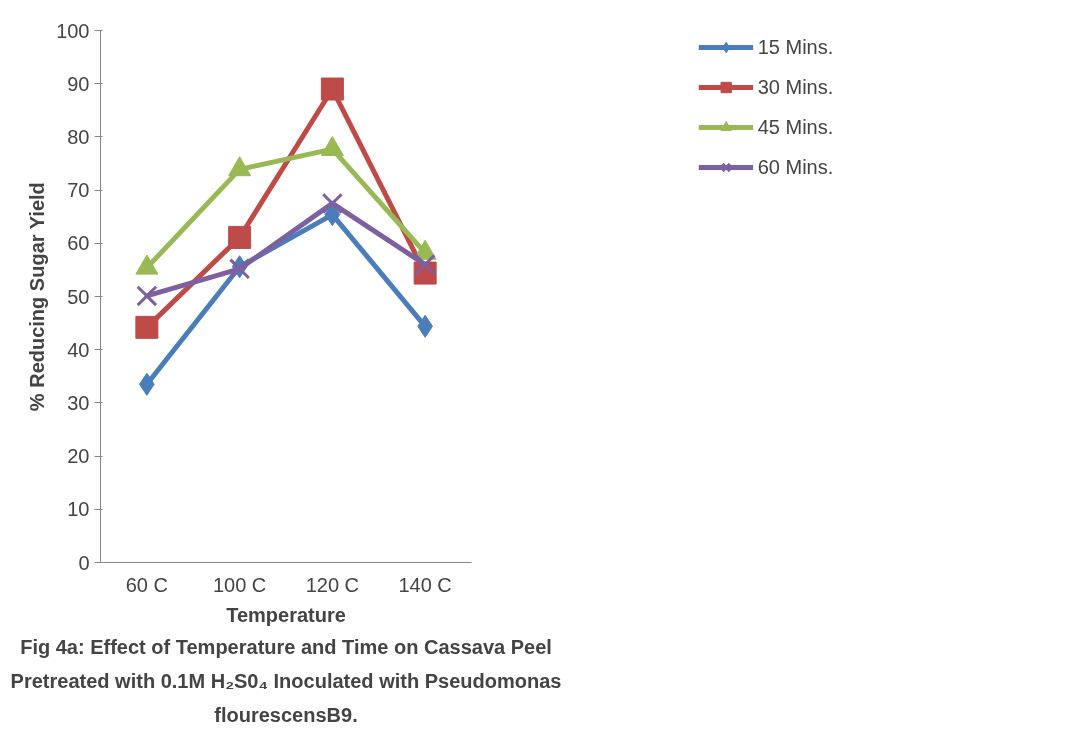  I want to click on text: Pretreated with 0.1M H₂S0₄ Inoculated with Pseudomonas, so click(286, 680).